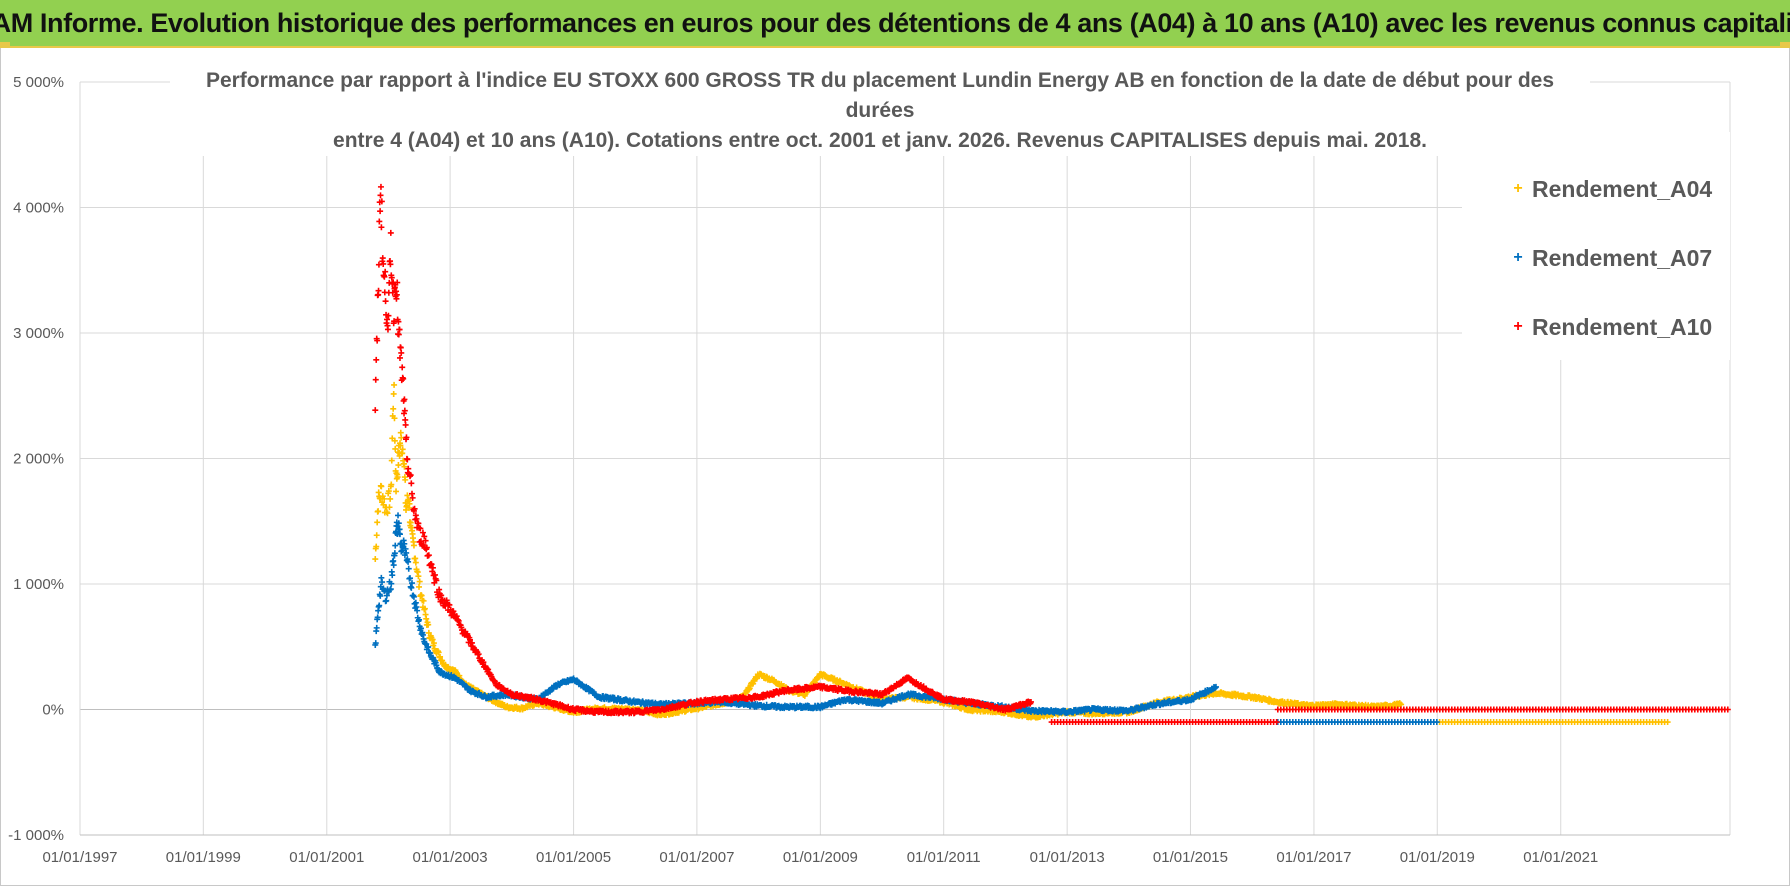 This screenshot has height=886, width=1790. What do you see at coordinates (1622, 258) in the screenshot?
I see `legend-label-a07: Rendement_A07` at bounding box center [1622, 258].